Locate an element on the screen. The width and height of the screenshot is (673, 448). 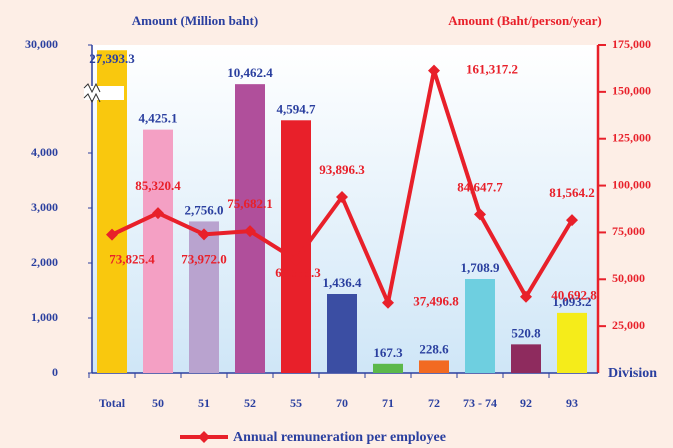
line-value-label: 73,972.0 is located at coordinates (204, 258).